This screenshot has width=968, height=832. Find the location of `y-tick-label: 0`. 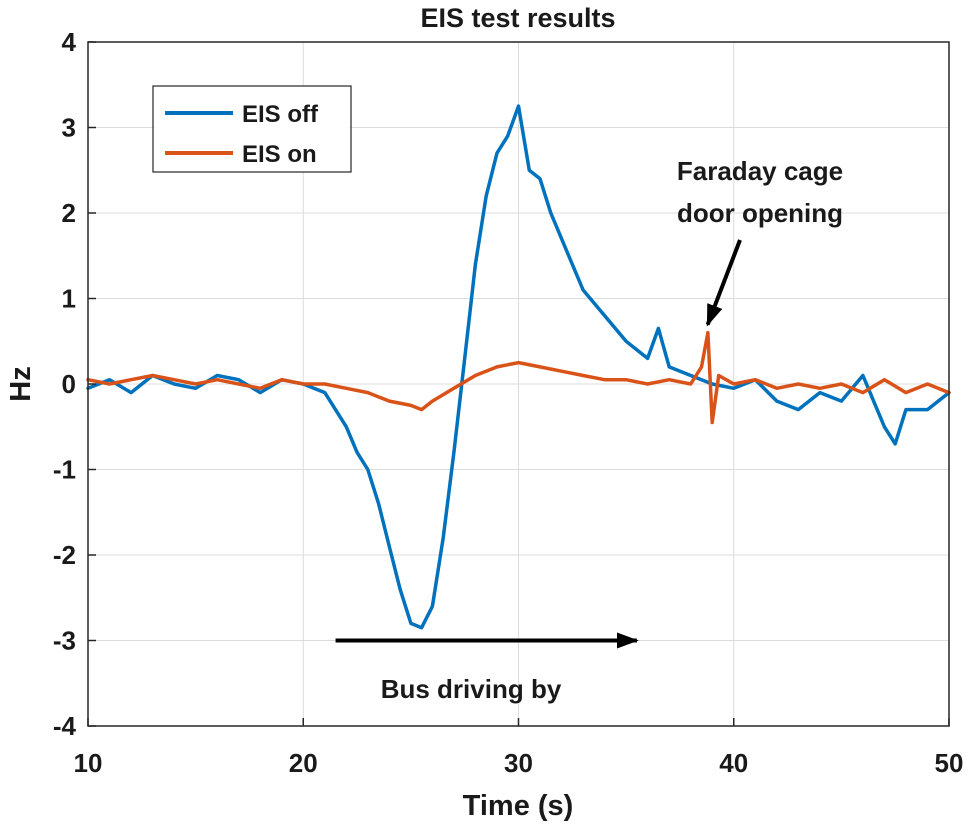

y-tick-label: 0 is located at coordinates (69, 384).